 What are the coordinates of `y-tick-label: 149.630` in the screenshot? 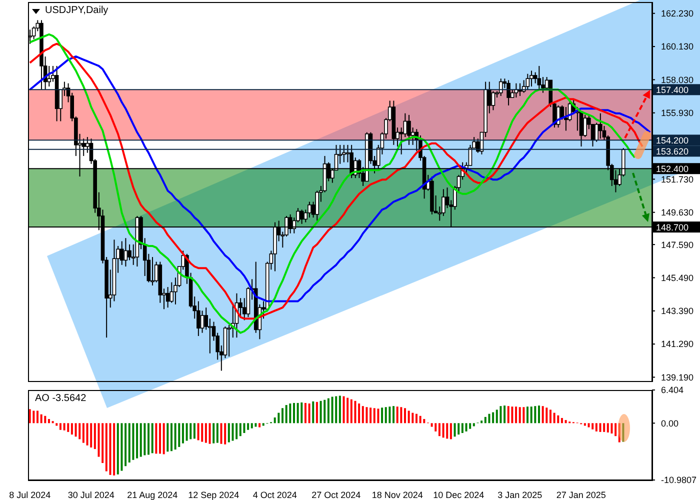 It's located at (677, 213).